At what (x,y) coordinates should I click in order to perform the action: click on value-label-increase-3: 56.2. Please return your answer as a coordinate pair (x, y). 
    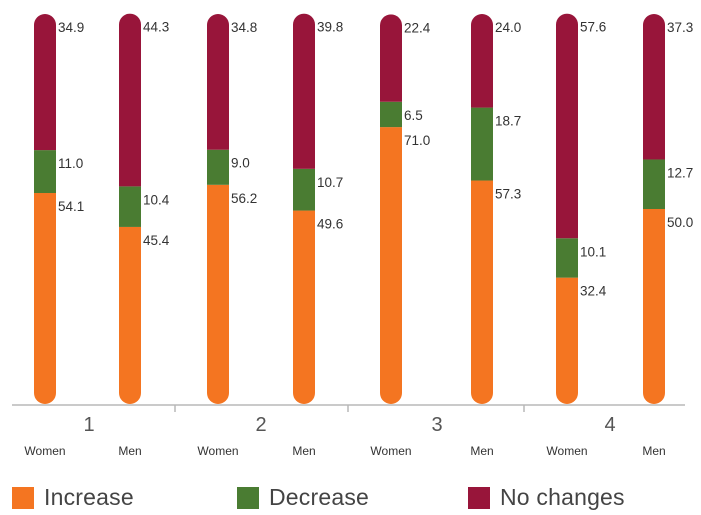
    Looking at the image, I should click on (244, 198).